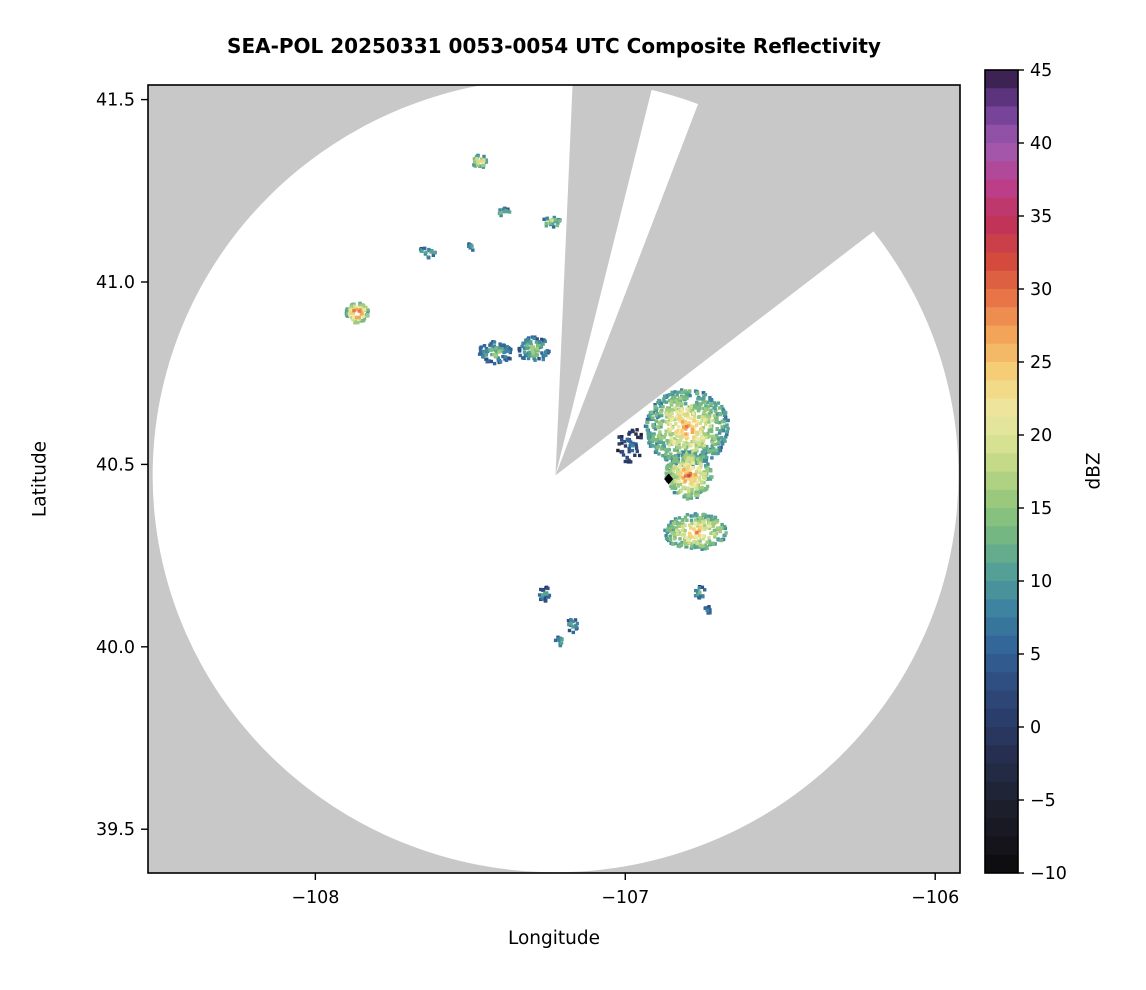 Image resolution: width=1146 pixels, height=990 pixels. What do you see at coordinates (115, 648) in the screenshot?
I see `y-tick-label: 40.0` at bounding box center [115, 648].